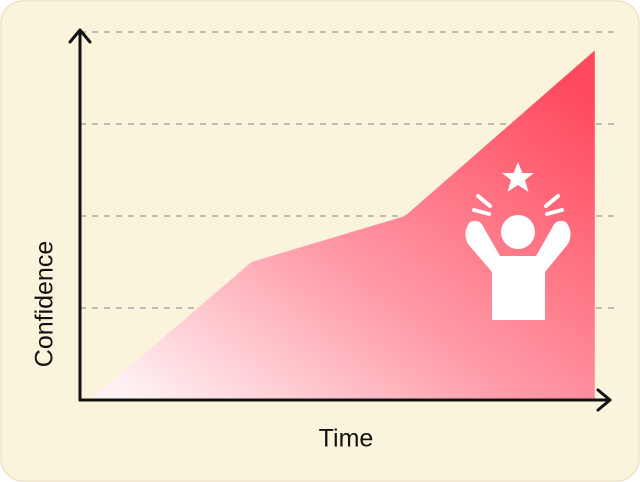  What do you see at coordinates (45, 304) in the screenshot?
I see `y-axis-label: Confidence` at bounding box center [45, 304].